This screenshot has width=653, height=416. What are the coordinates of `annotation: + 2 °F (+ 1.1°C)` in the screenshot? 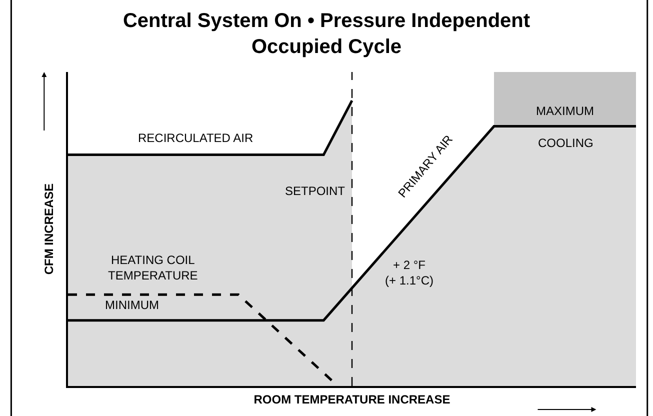 It's located at (409, 273).